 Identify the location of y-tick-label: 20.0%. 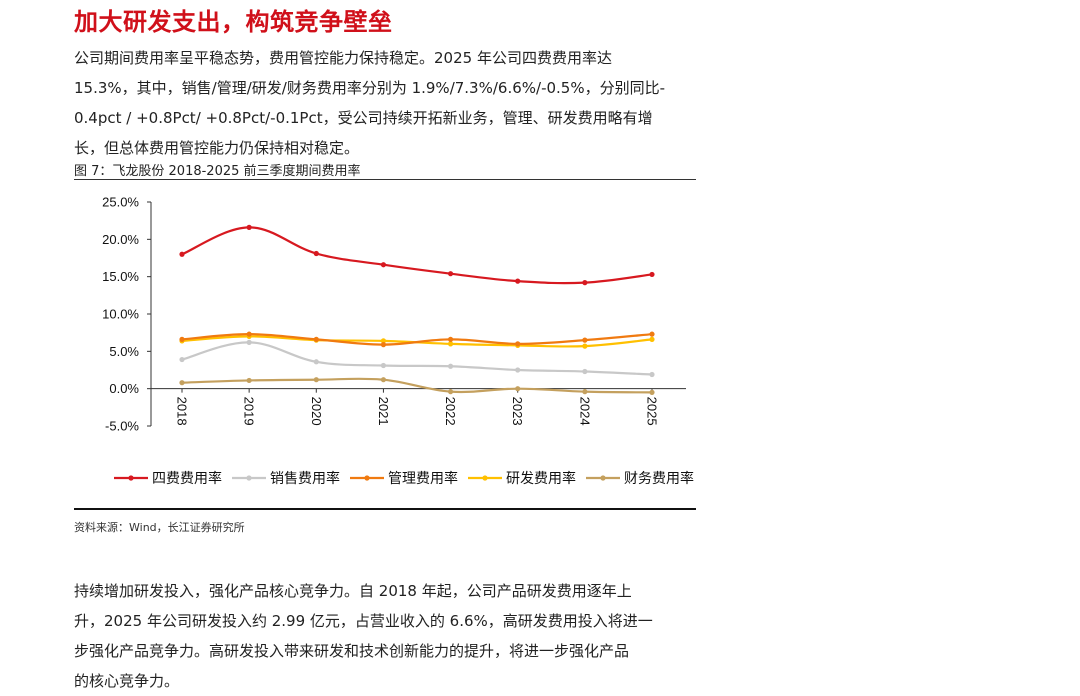
(120, 239).